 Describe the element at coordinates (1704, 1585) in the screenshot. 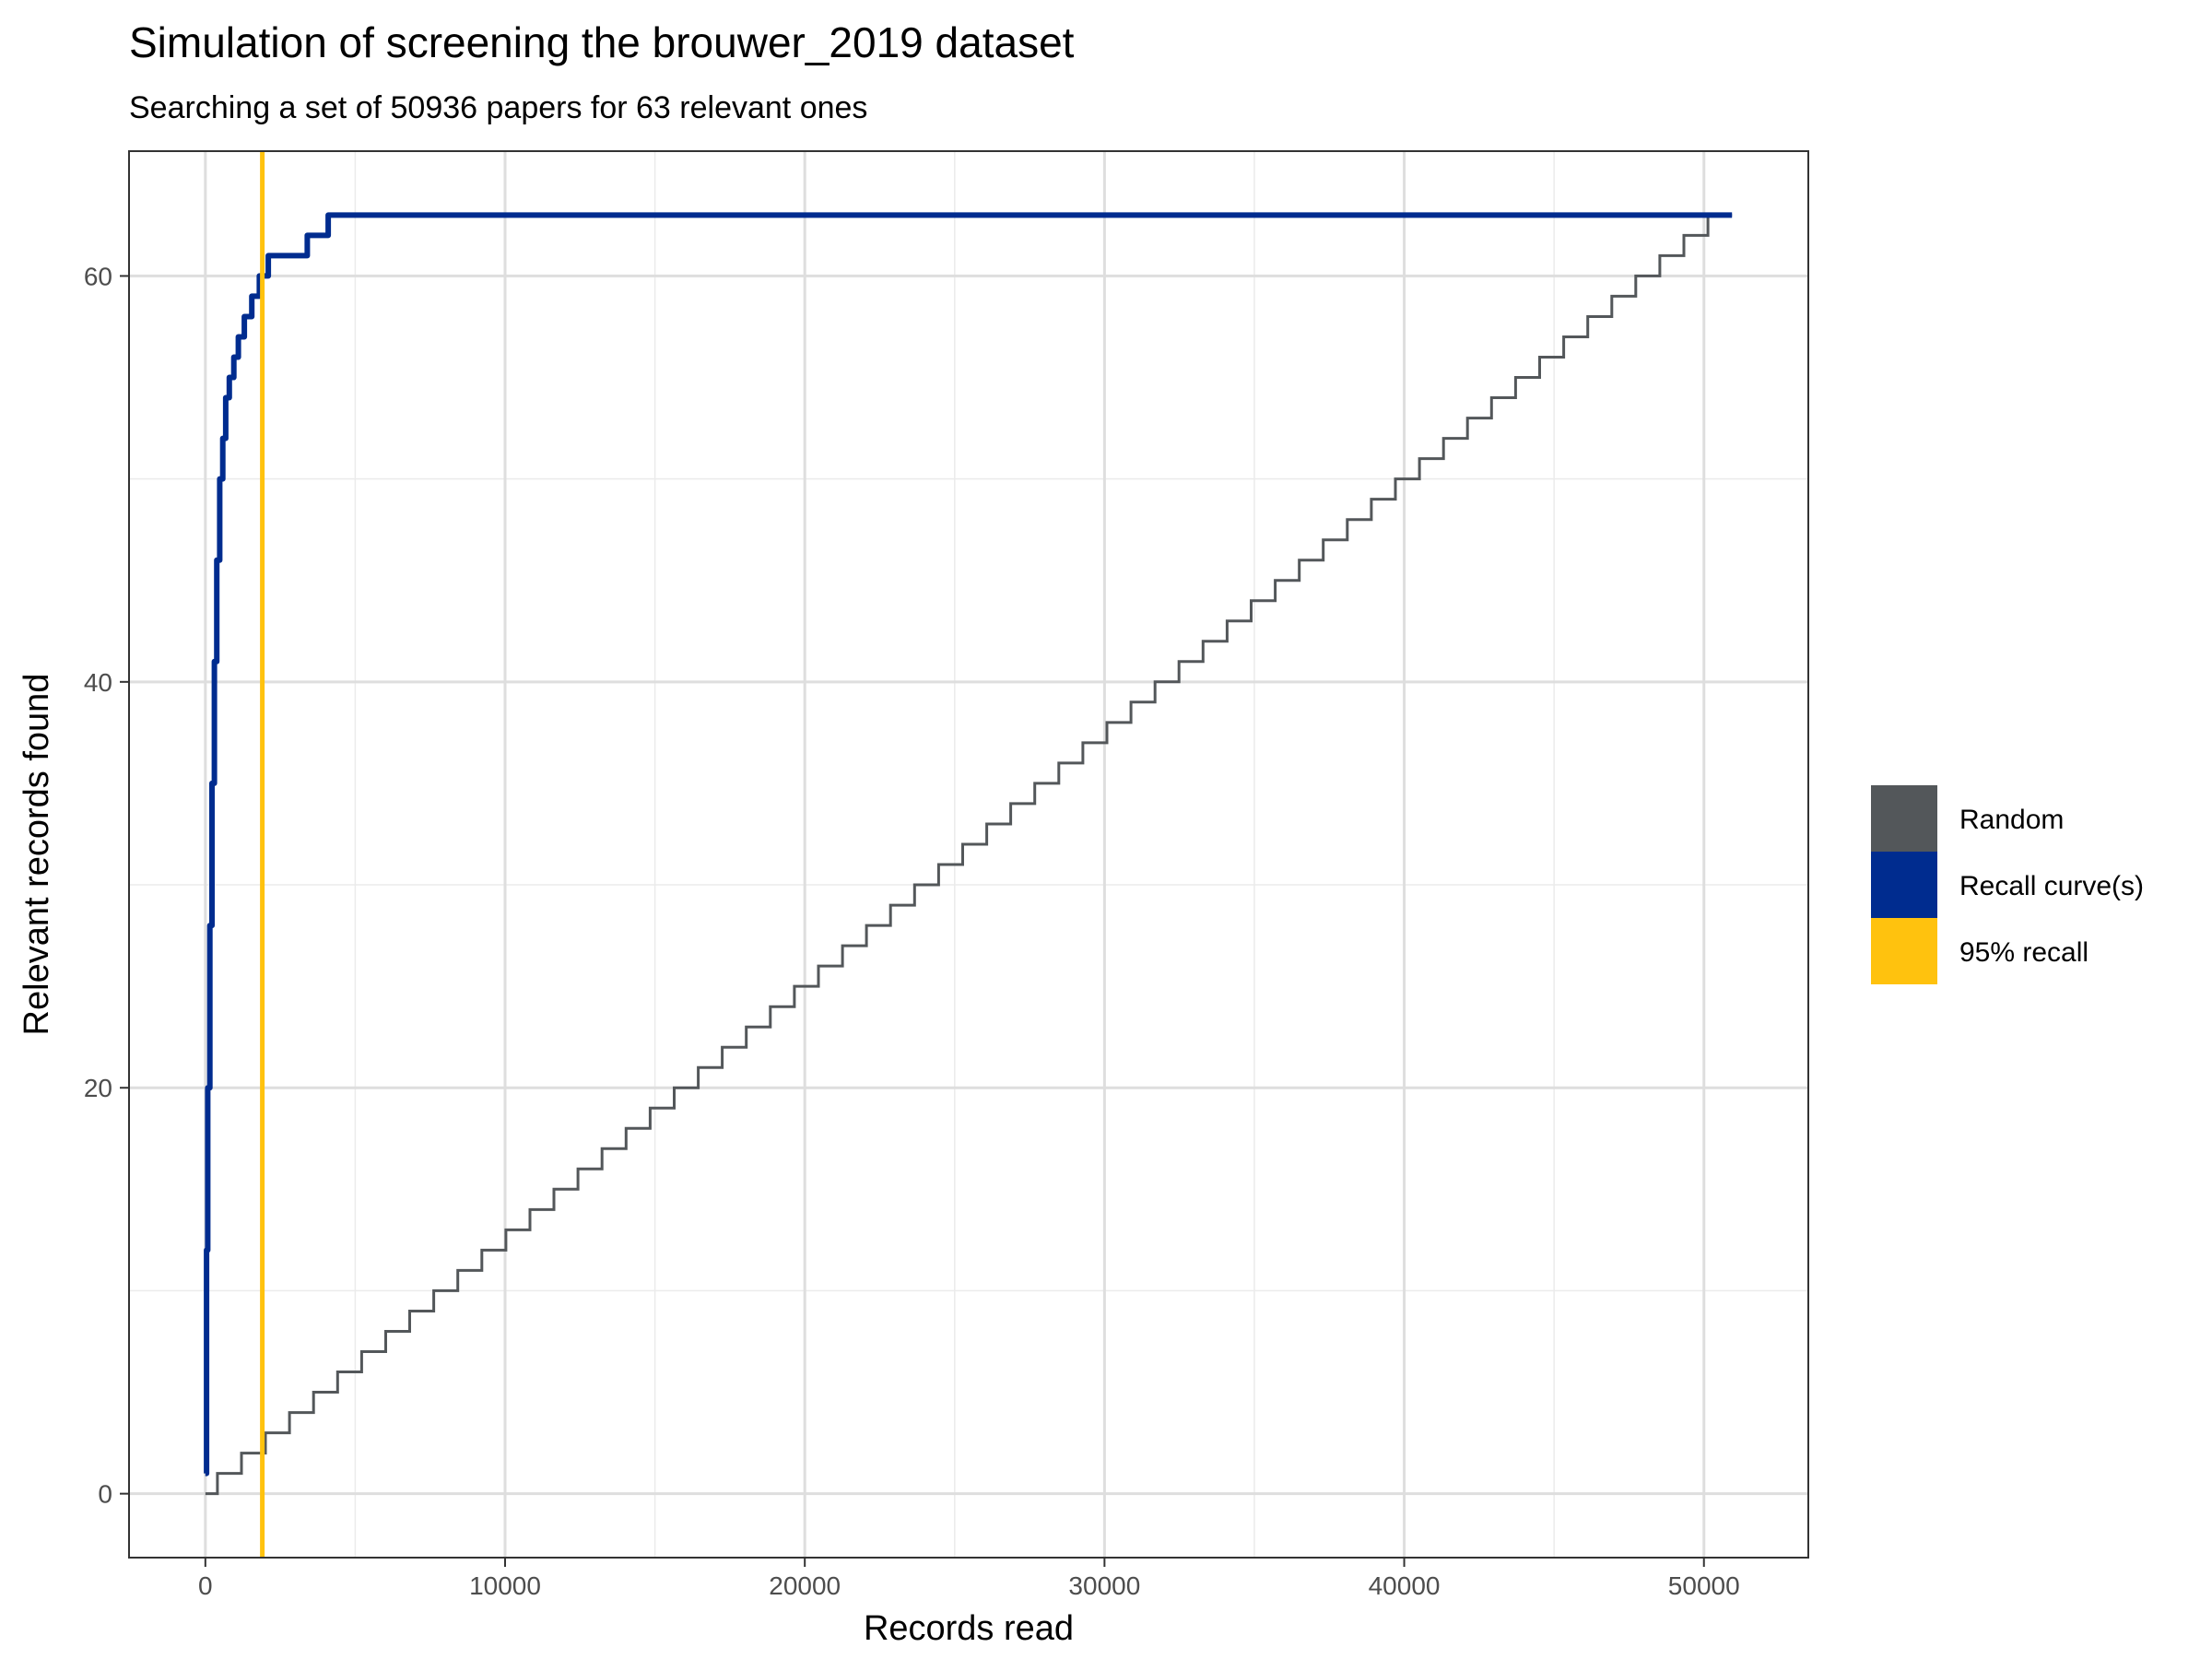

I see `x-tick-label: 50000` at that location.